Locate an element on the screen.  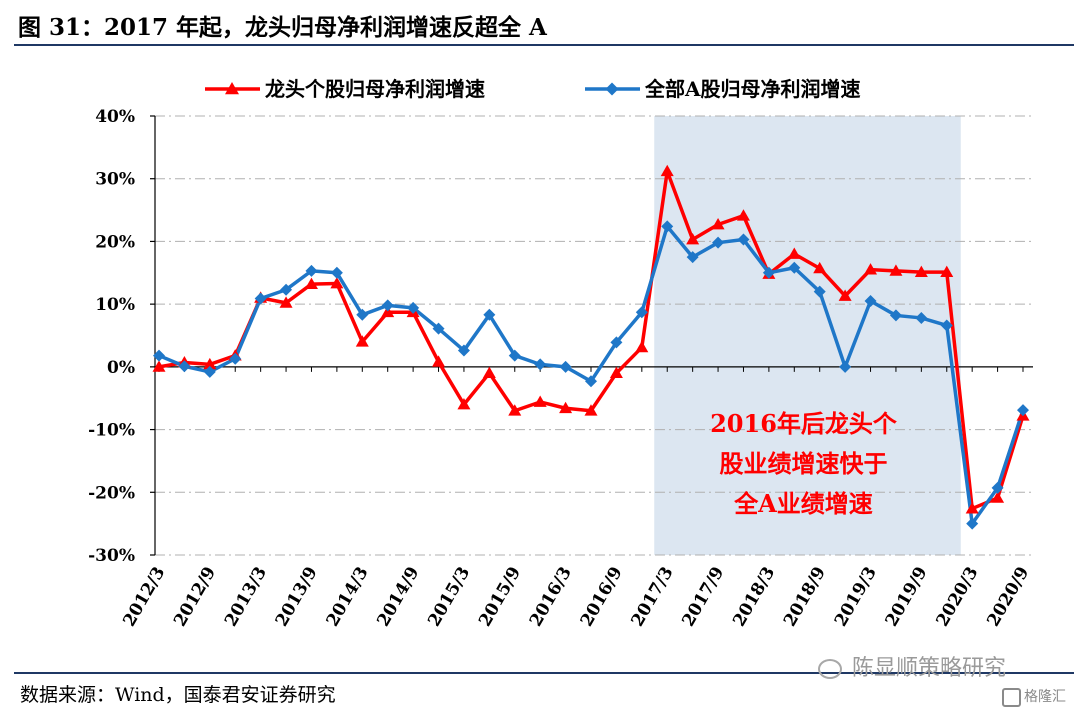
x-tick-label: 2017/9 is located at coordinates (703, 597).